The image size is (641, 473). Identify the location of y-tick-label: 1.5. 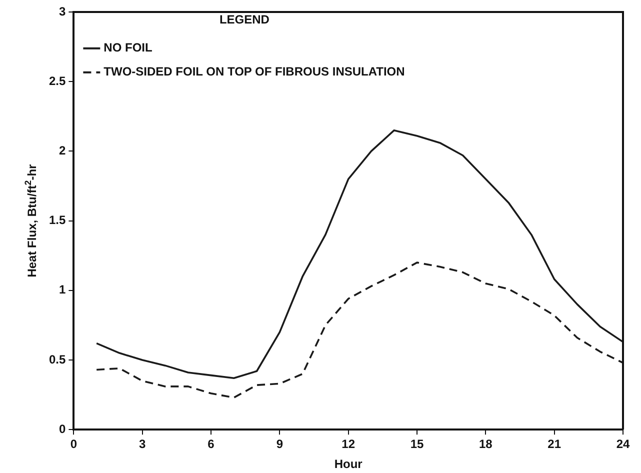
(57, 220).